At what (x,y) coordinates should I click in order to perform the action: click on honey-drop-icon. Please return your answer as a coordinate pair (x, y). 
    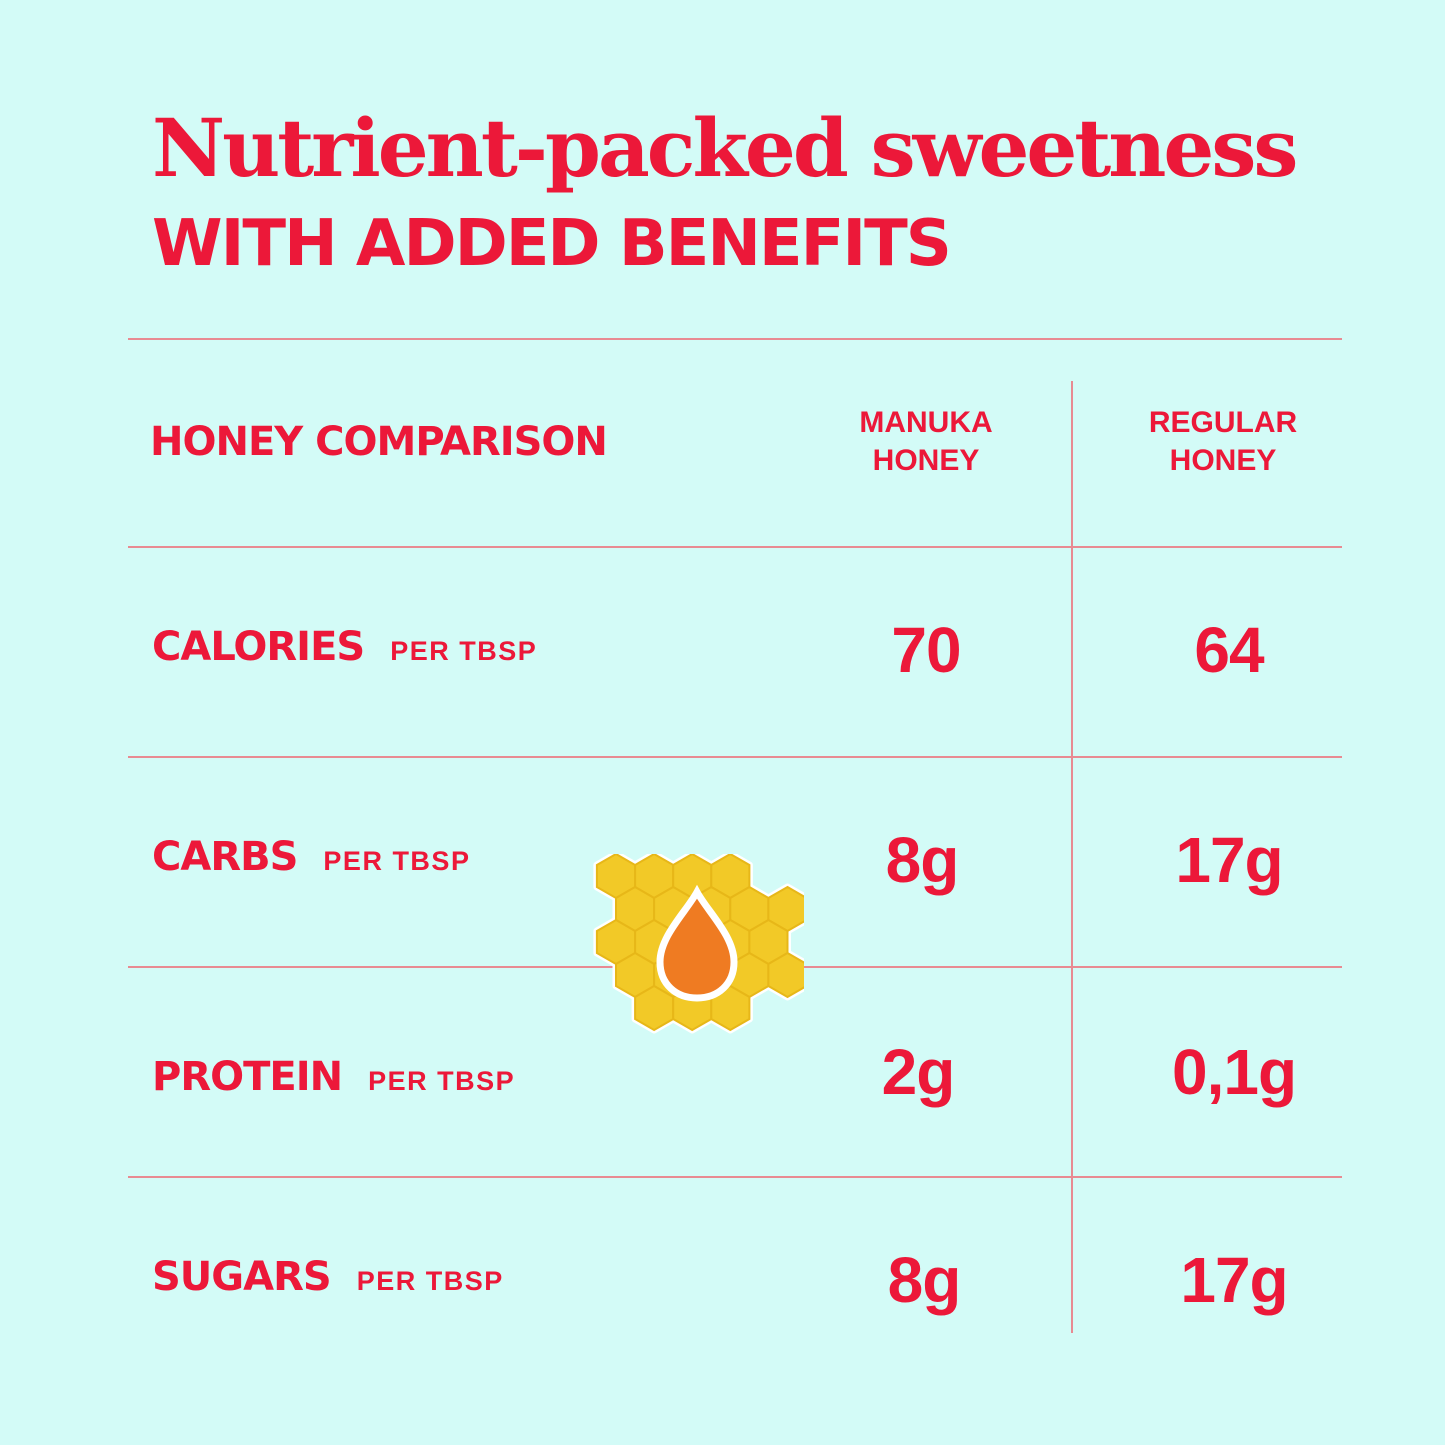
    Looking at the image, I should click on (697, 943).